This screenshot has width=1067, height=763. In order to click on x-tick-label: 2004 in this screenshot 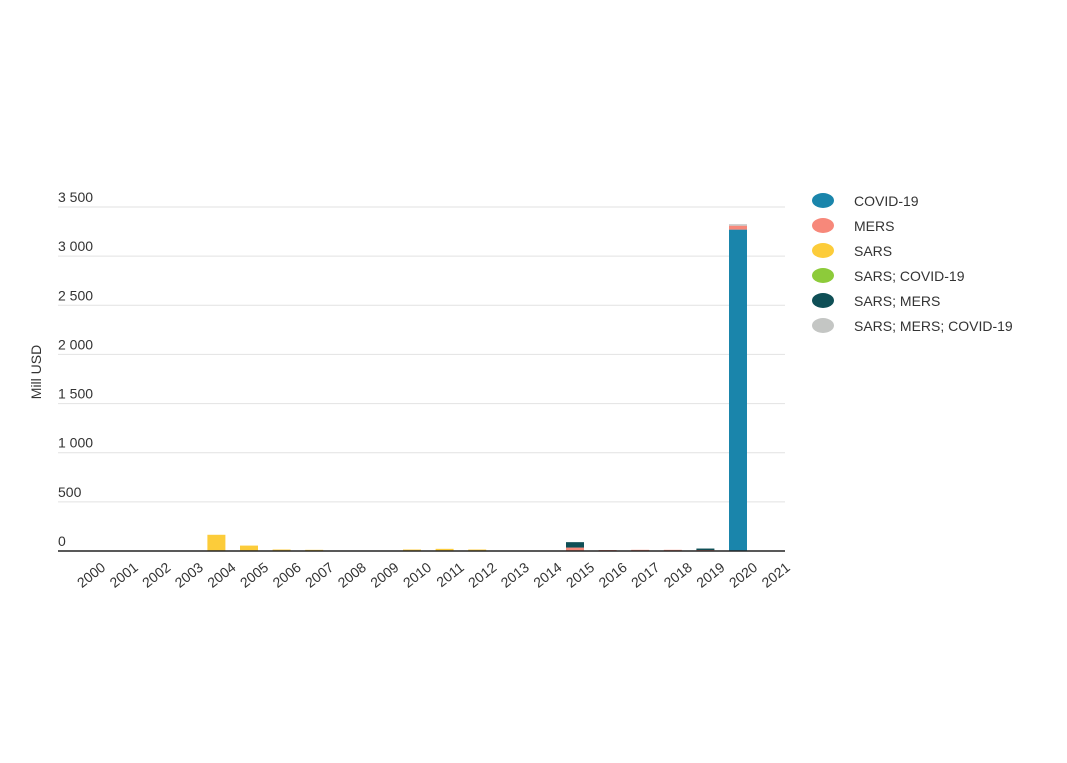, I will do `click(221, 575)`.